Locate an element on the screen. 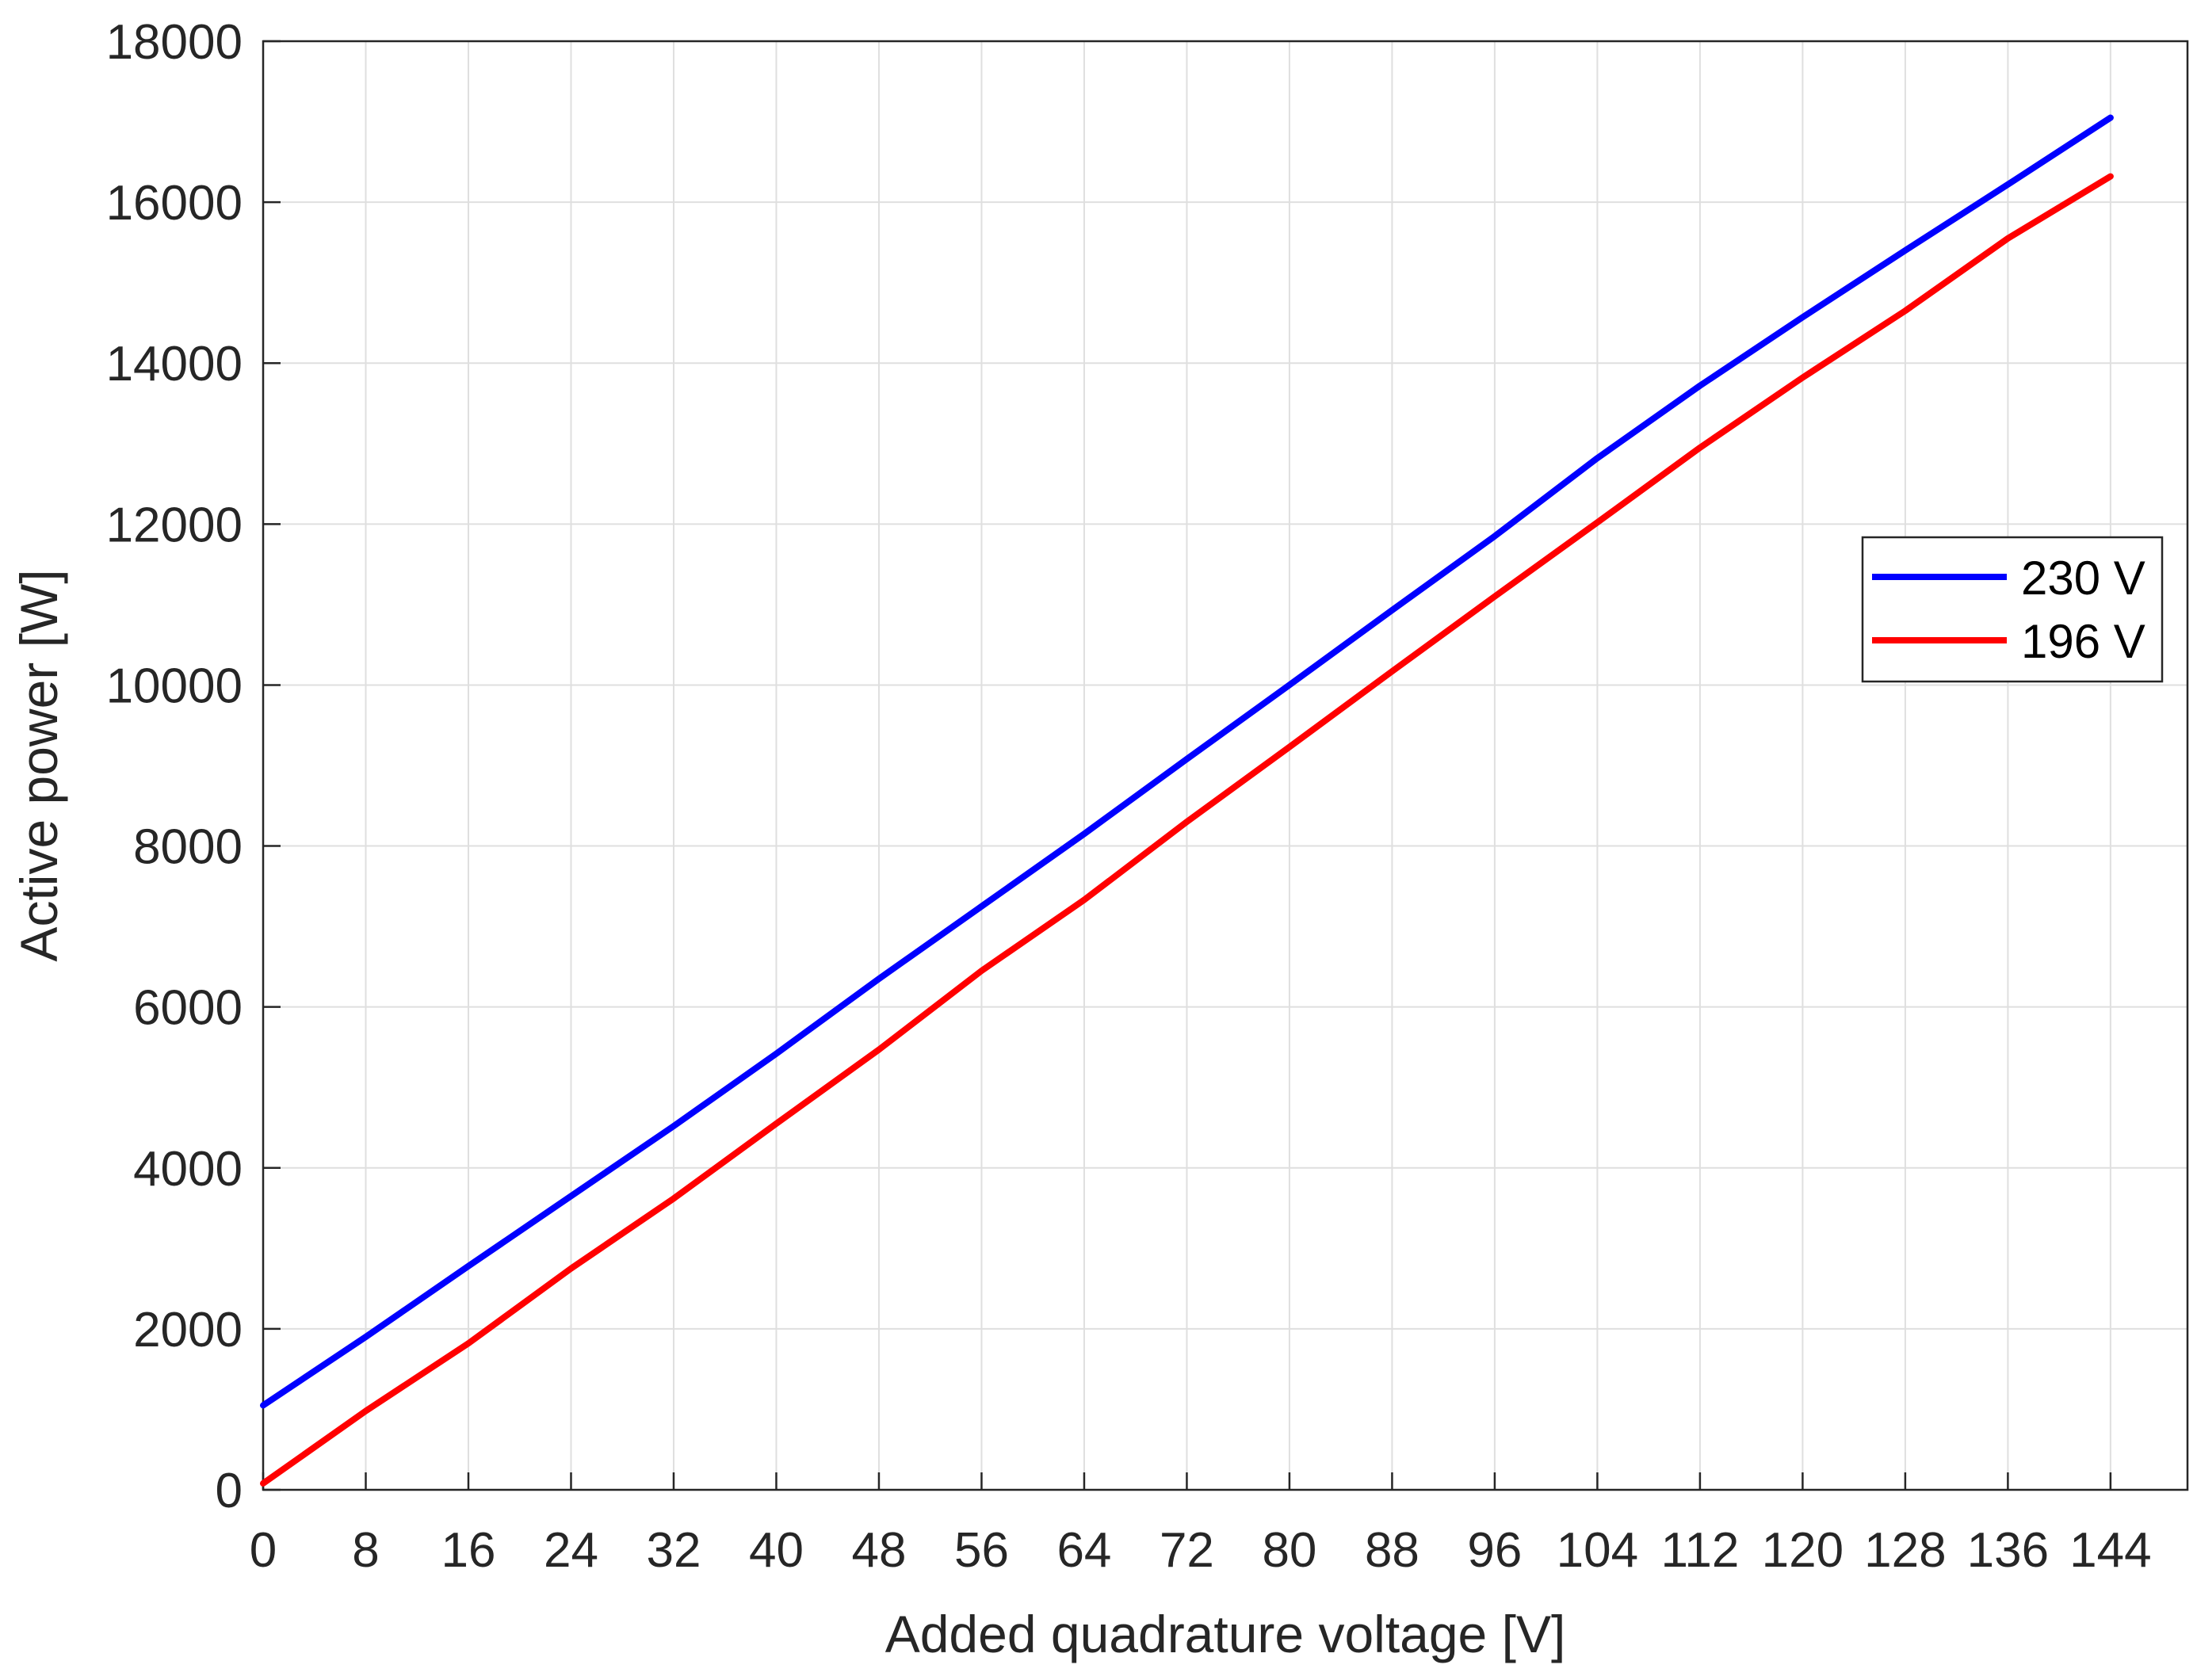  x-tick-label: 112 is located at coordinates (1699, 1550).